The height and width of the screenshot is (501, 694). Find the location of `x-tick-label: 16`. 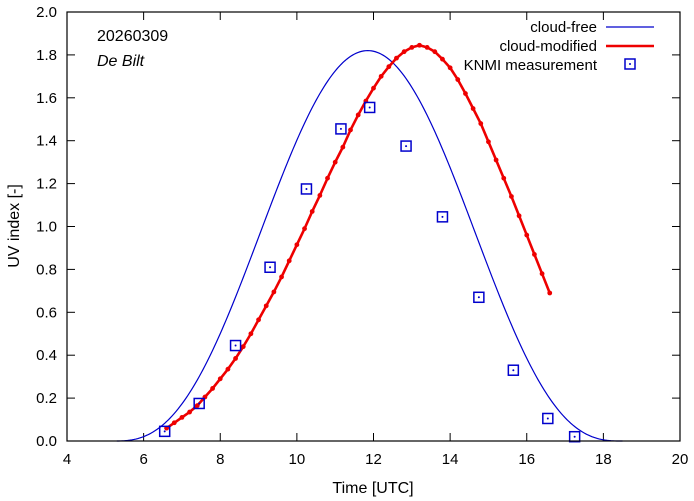

x-tick-label: 16 is located at coordinates (526, 459).